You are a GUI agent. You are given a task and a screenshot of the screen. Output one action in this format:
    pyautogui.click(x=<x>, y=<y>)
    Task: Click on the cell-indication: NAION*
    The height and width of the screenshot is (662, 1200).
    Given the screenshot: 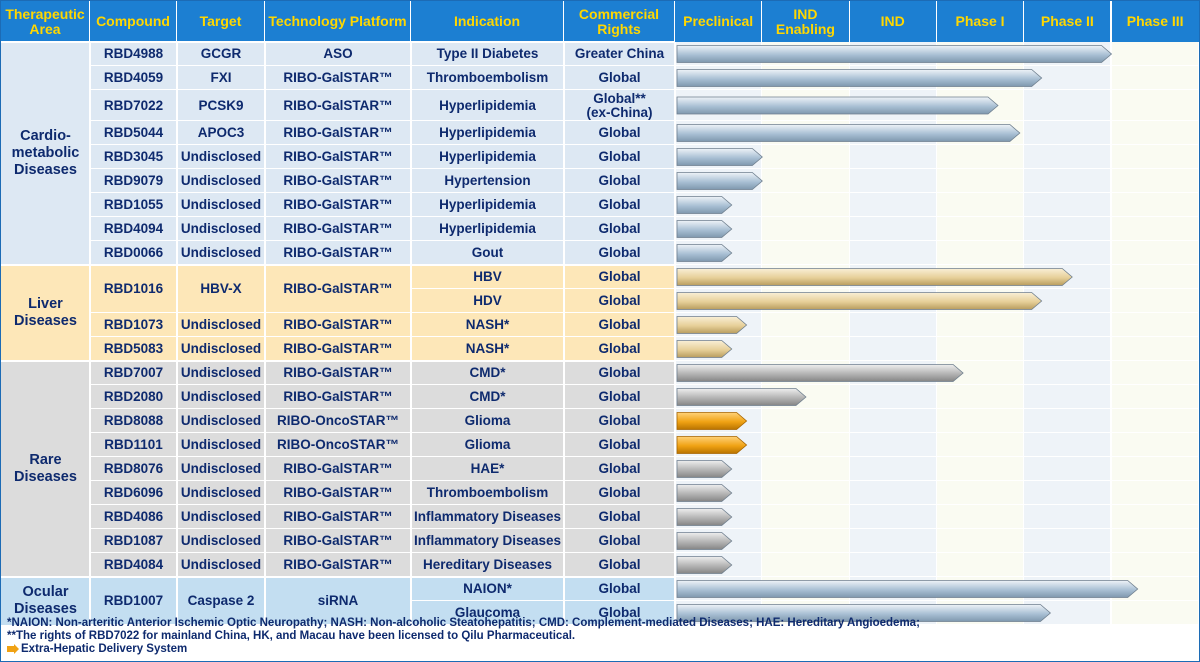 What is the action you would take?
    pyautogui.click(x=487, y=588)
    